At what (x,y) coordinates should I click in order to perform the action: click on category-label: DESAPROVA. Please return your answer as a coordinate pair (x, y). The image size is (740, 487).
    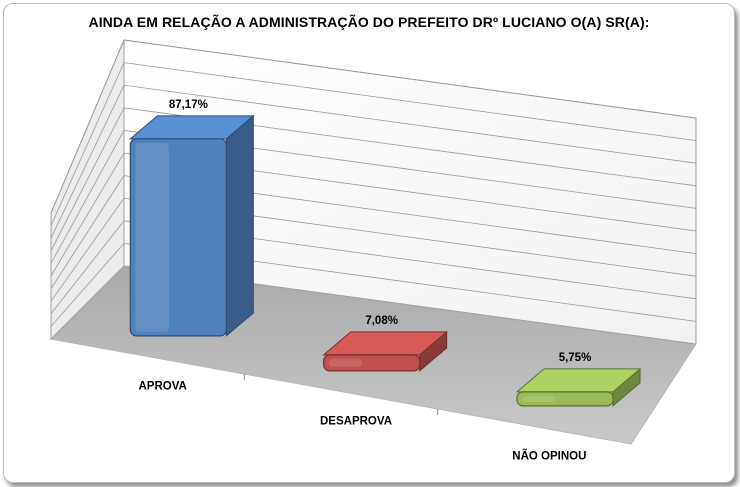
    Looking at the image, I should click on (356, 422).